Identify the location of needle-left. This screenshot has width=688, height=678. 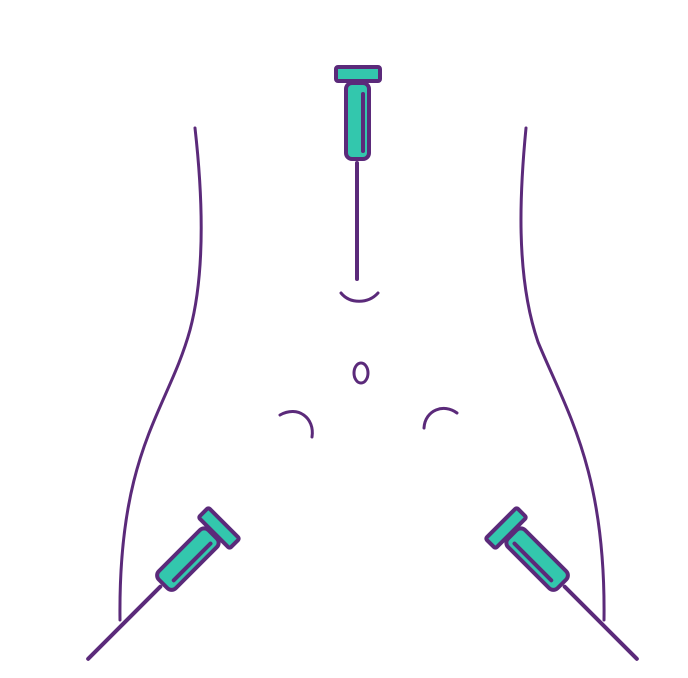
(124, 622).